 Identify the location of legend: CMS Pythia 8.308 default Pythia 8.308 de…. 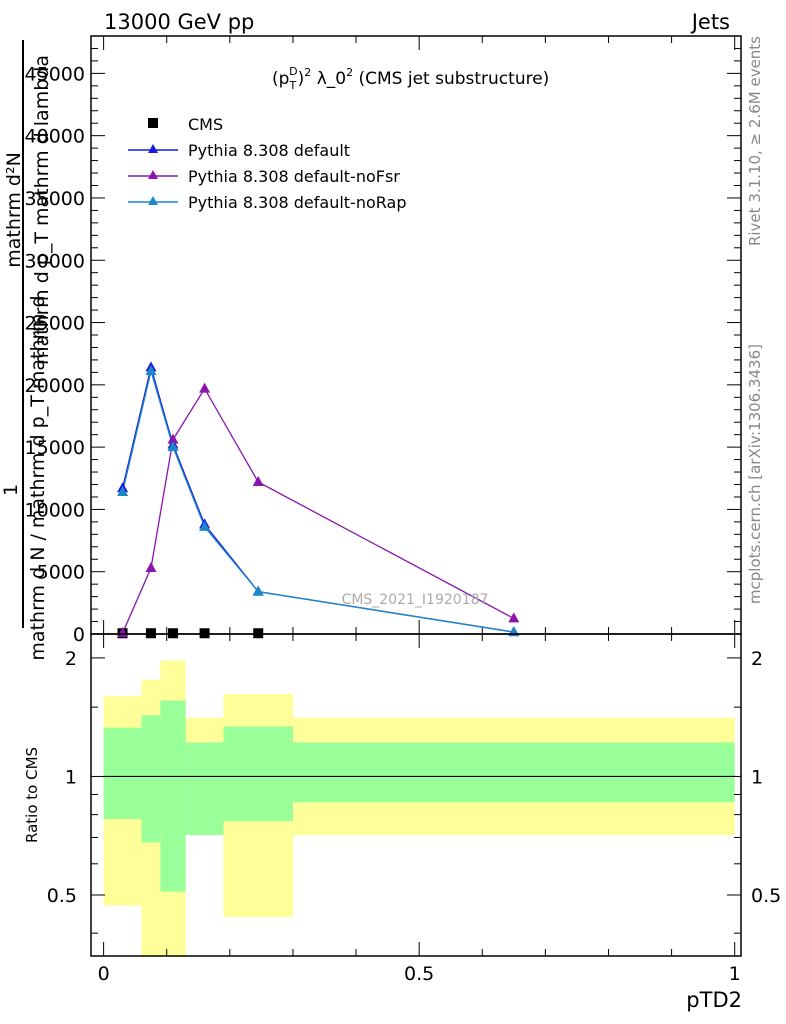
(267, 163).